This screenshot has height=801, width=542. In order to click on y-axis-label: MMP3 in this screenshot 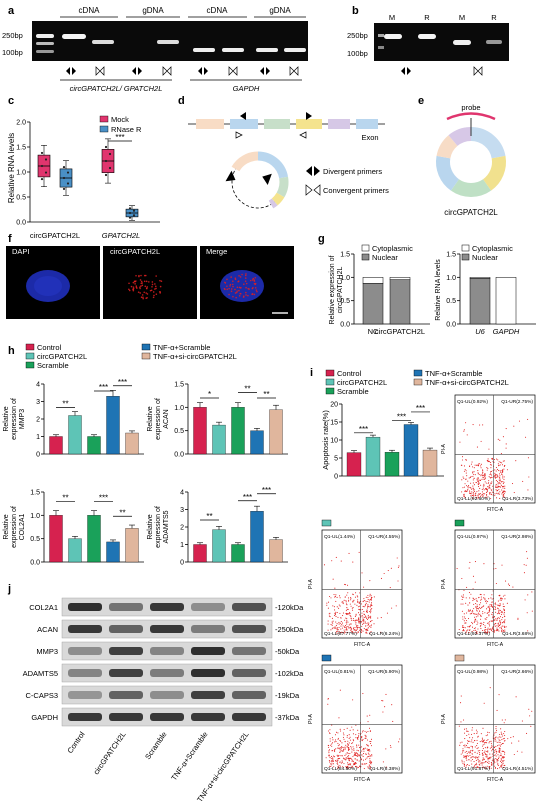, I will do `click(22, 419)`.